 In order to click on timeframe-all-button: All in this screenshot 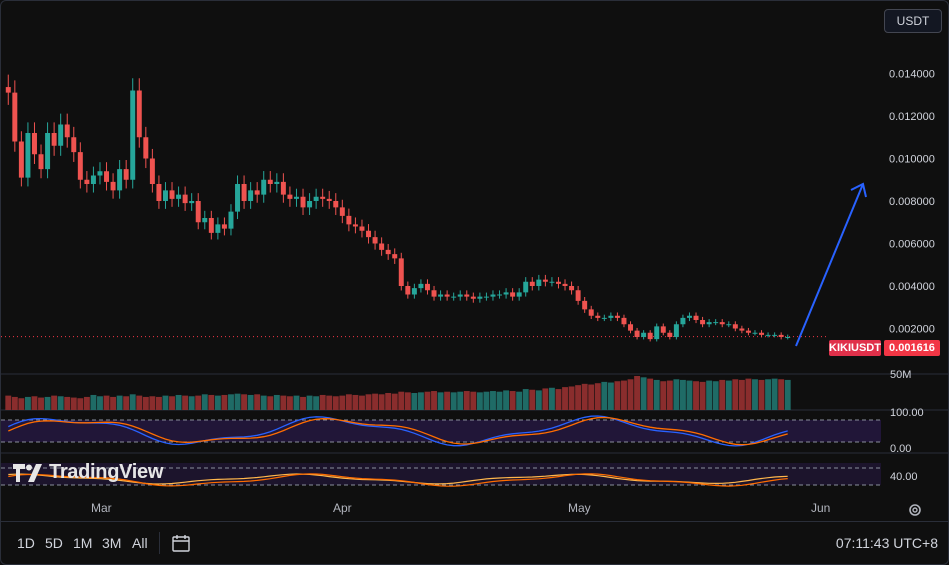, I will do `click(140, 543)`.